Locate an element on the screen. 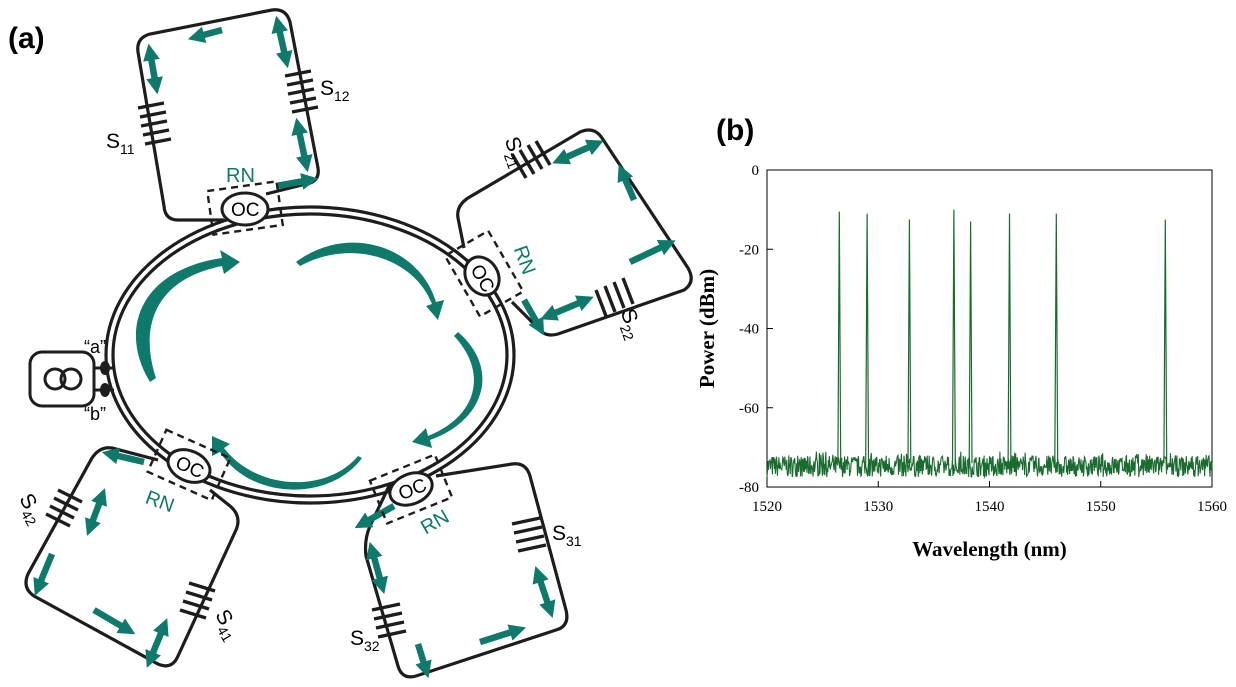 The image size is (1236, 687). x-axis-title: Wavelength (nm) is located at coordinates (989, 549).